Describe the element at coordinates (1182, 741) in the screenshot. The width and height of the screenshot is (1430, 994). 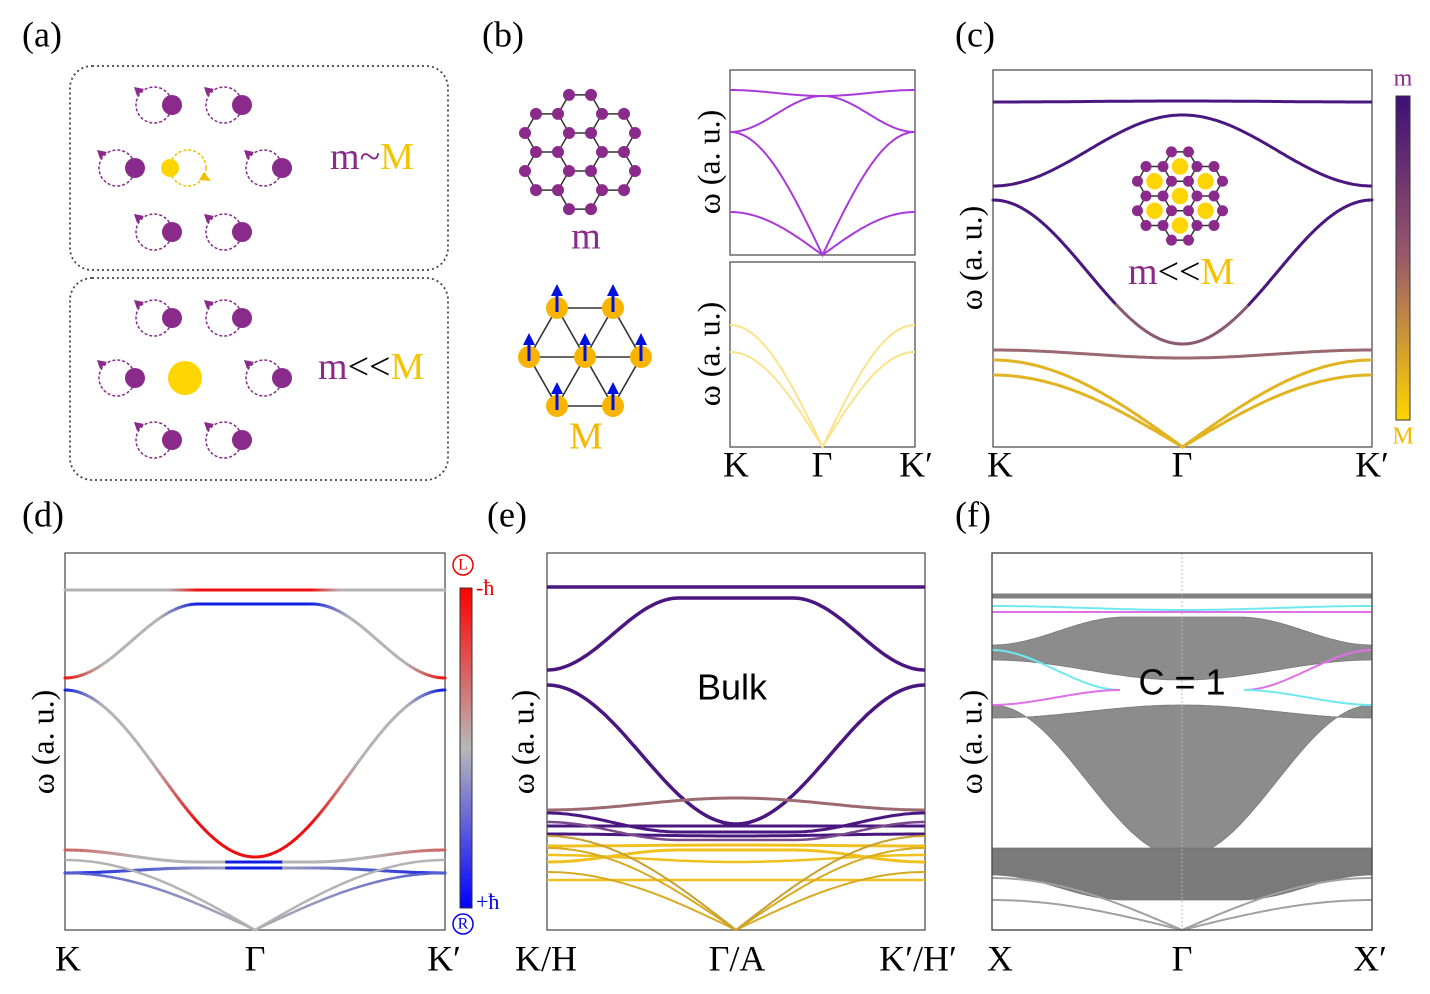
I see `plot-frame` at that location.